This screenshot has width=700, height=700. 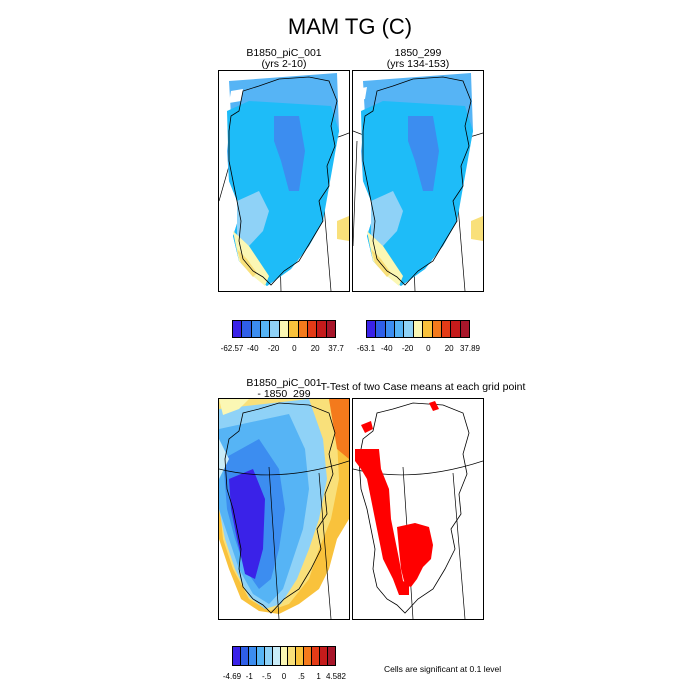 I want to click on cb3-label: 0, so click(x=284, y=676).